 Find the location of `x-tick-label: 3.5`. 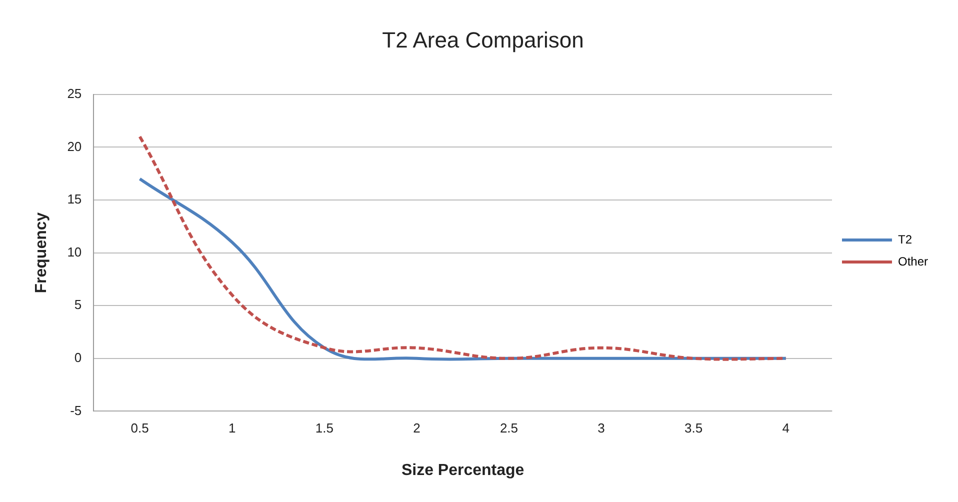

x-tick-label: 3.5 is located at coordinates (693, 428).